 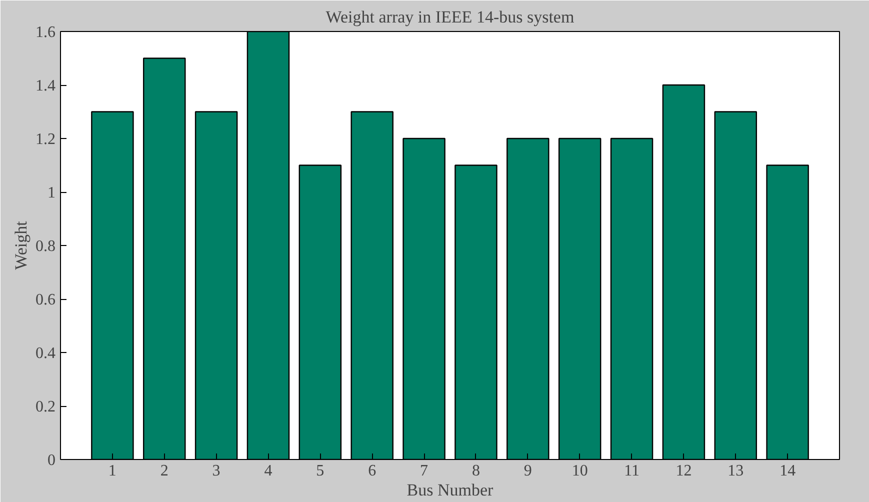 I want to click on x-tick-label: 3, so click(x=216, y=471).